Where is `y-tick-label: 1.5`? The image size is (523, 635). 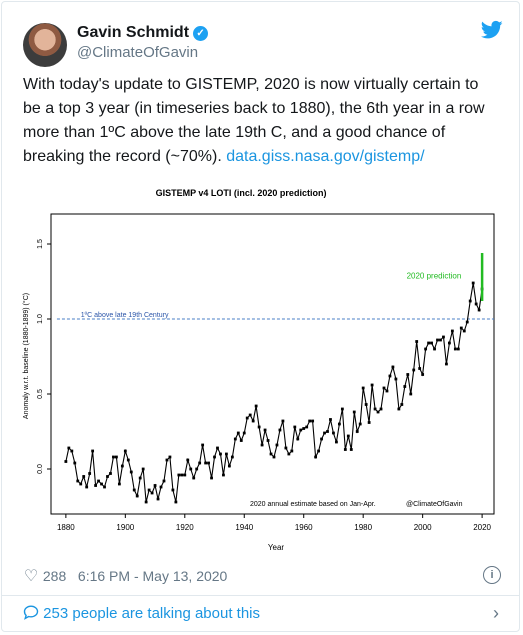 y-tick-label: 1.5 is located at coordinates (40, 244).